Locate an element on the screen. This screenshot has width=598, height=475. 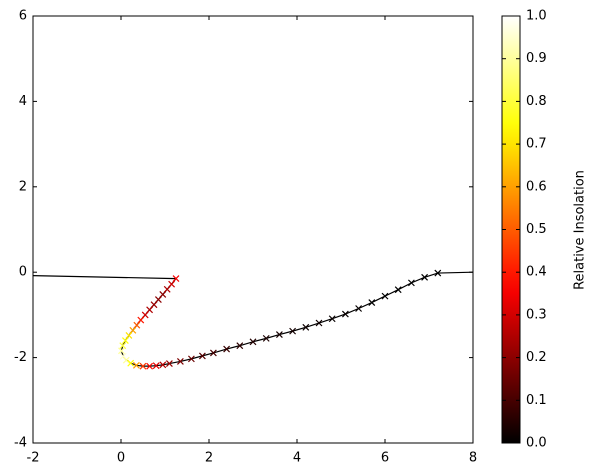
x-tick-label: 0 is located at coordinates (121, 458).